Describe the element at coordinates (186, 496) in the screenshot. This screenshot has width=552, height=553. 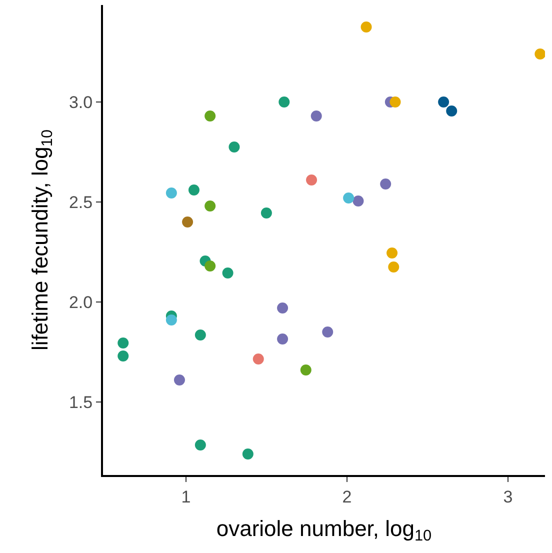
I see `x-tick-label: 1` at that location.